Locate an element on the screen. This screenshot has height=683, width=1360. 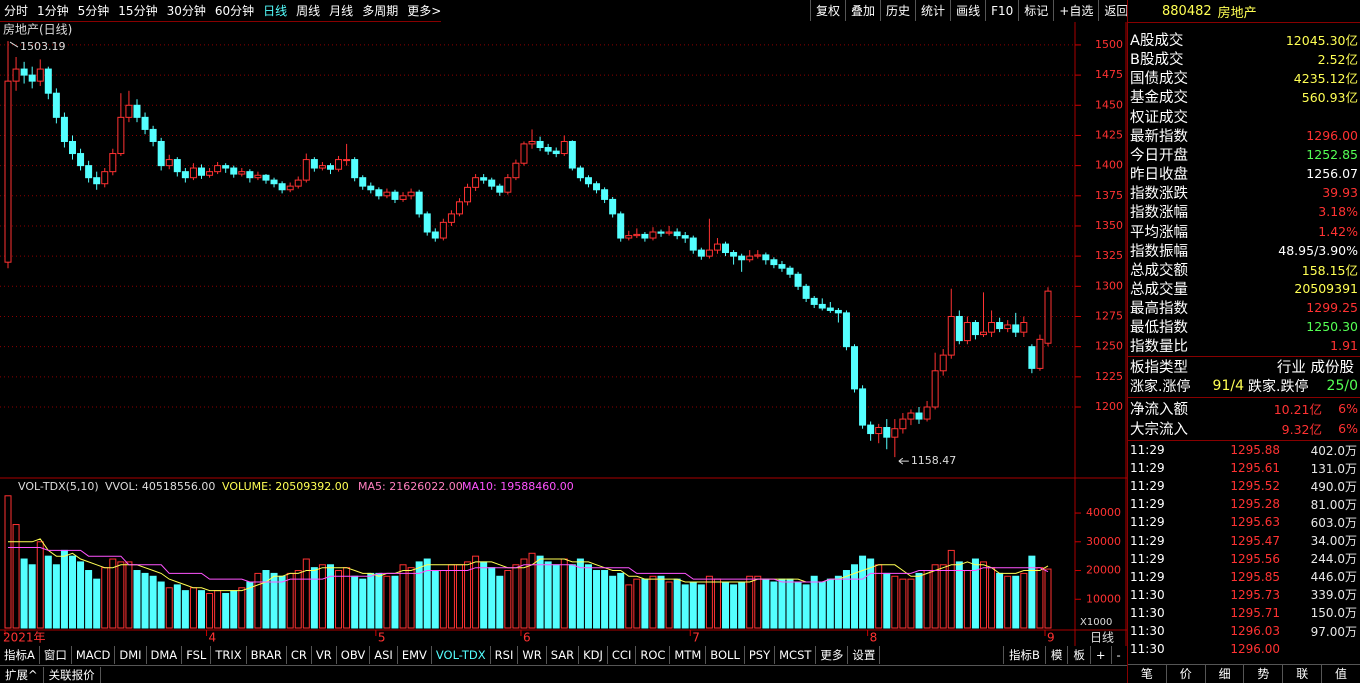
period-tab: 60分钟 is located at coordinates (234, 11).